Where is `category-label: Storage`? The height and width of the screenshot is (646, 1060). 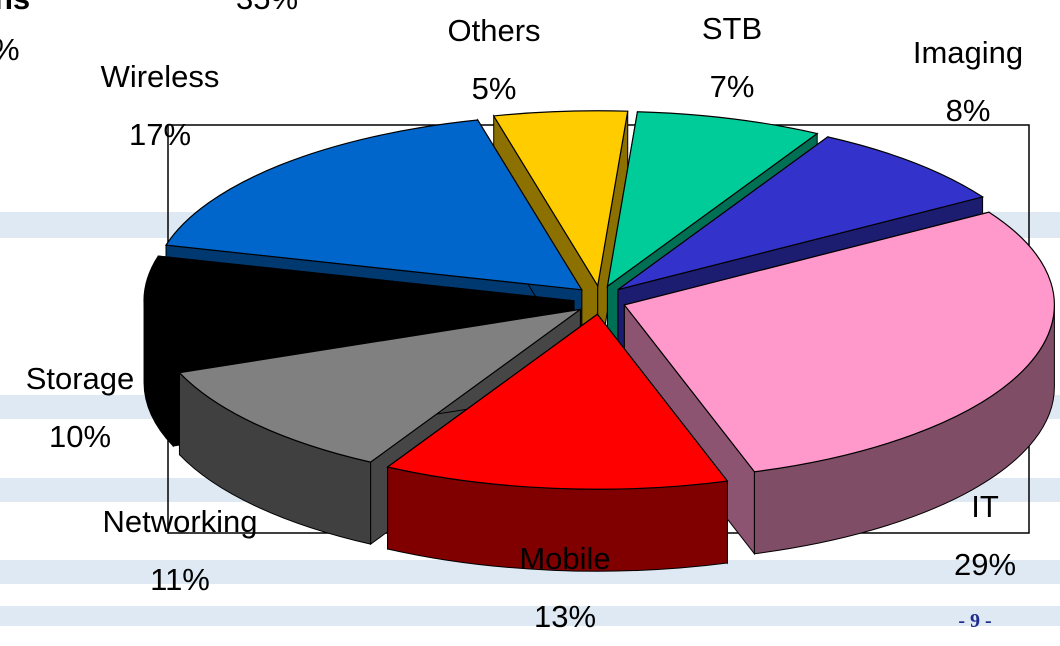
category-label: Storage is located at coordinates (80, 378).